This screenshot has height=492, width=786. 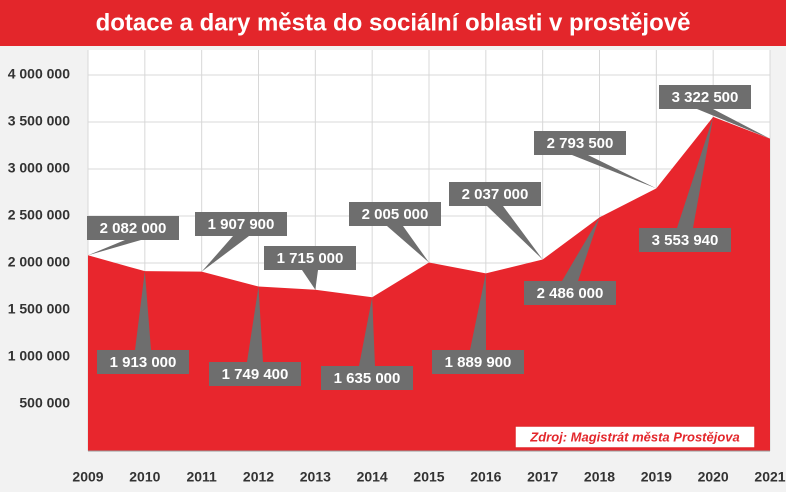 I want to click on value-label: 2 037 000, so click(x=495, y=194).